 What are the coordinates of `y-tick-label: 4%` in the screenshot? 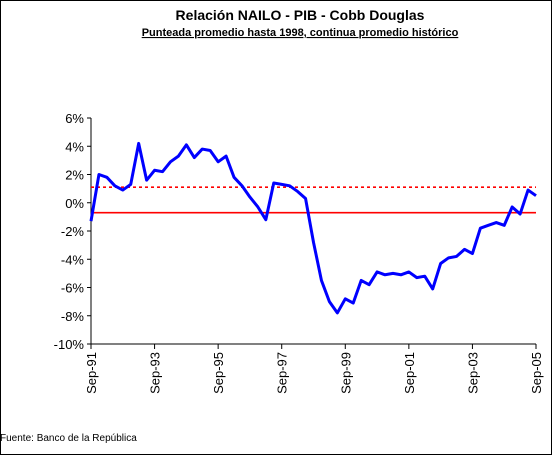 It's located at (74, 146).